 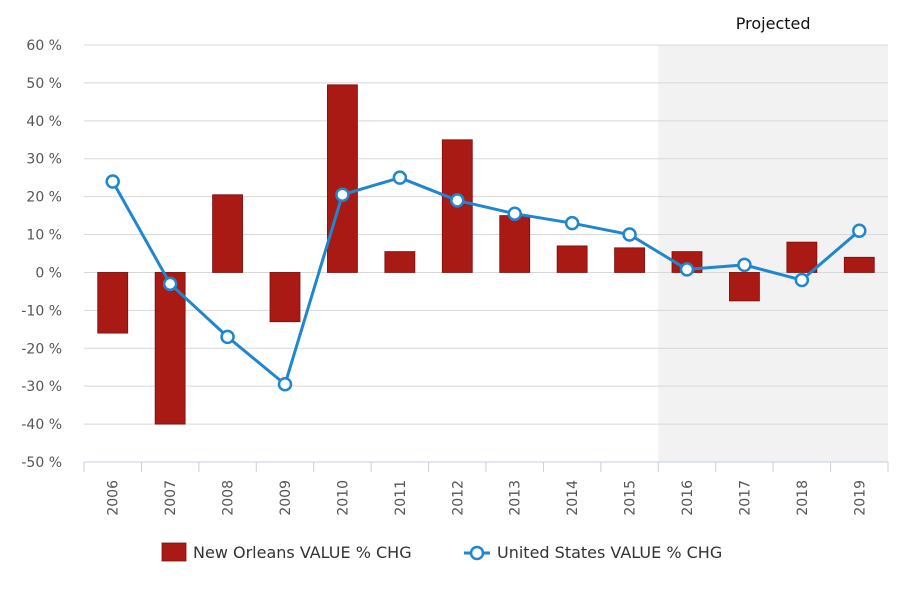 What do you see at coordinates (609, 552) in the screenshot?
I see `legend-label-us: United States VALUE % CHG` at bounding box center [609, 552].